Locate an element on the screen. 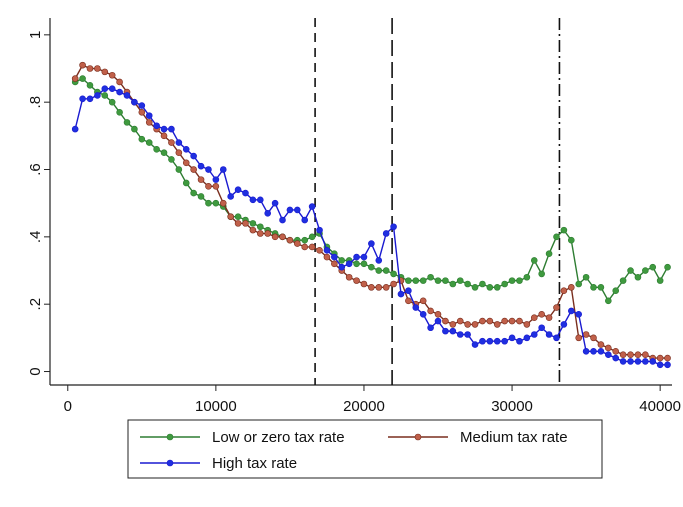 The image size is (683, 507). x-tick-label: 10000 is located at coordinates (216, 406).